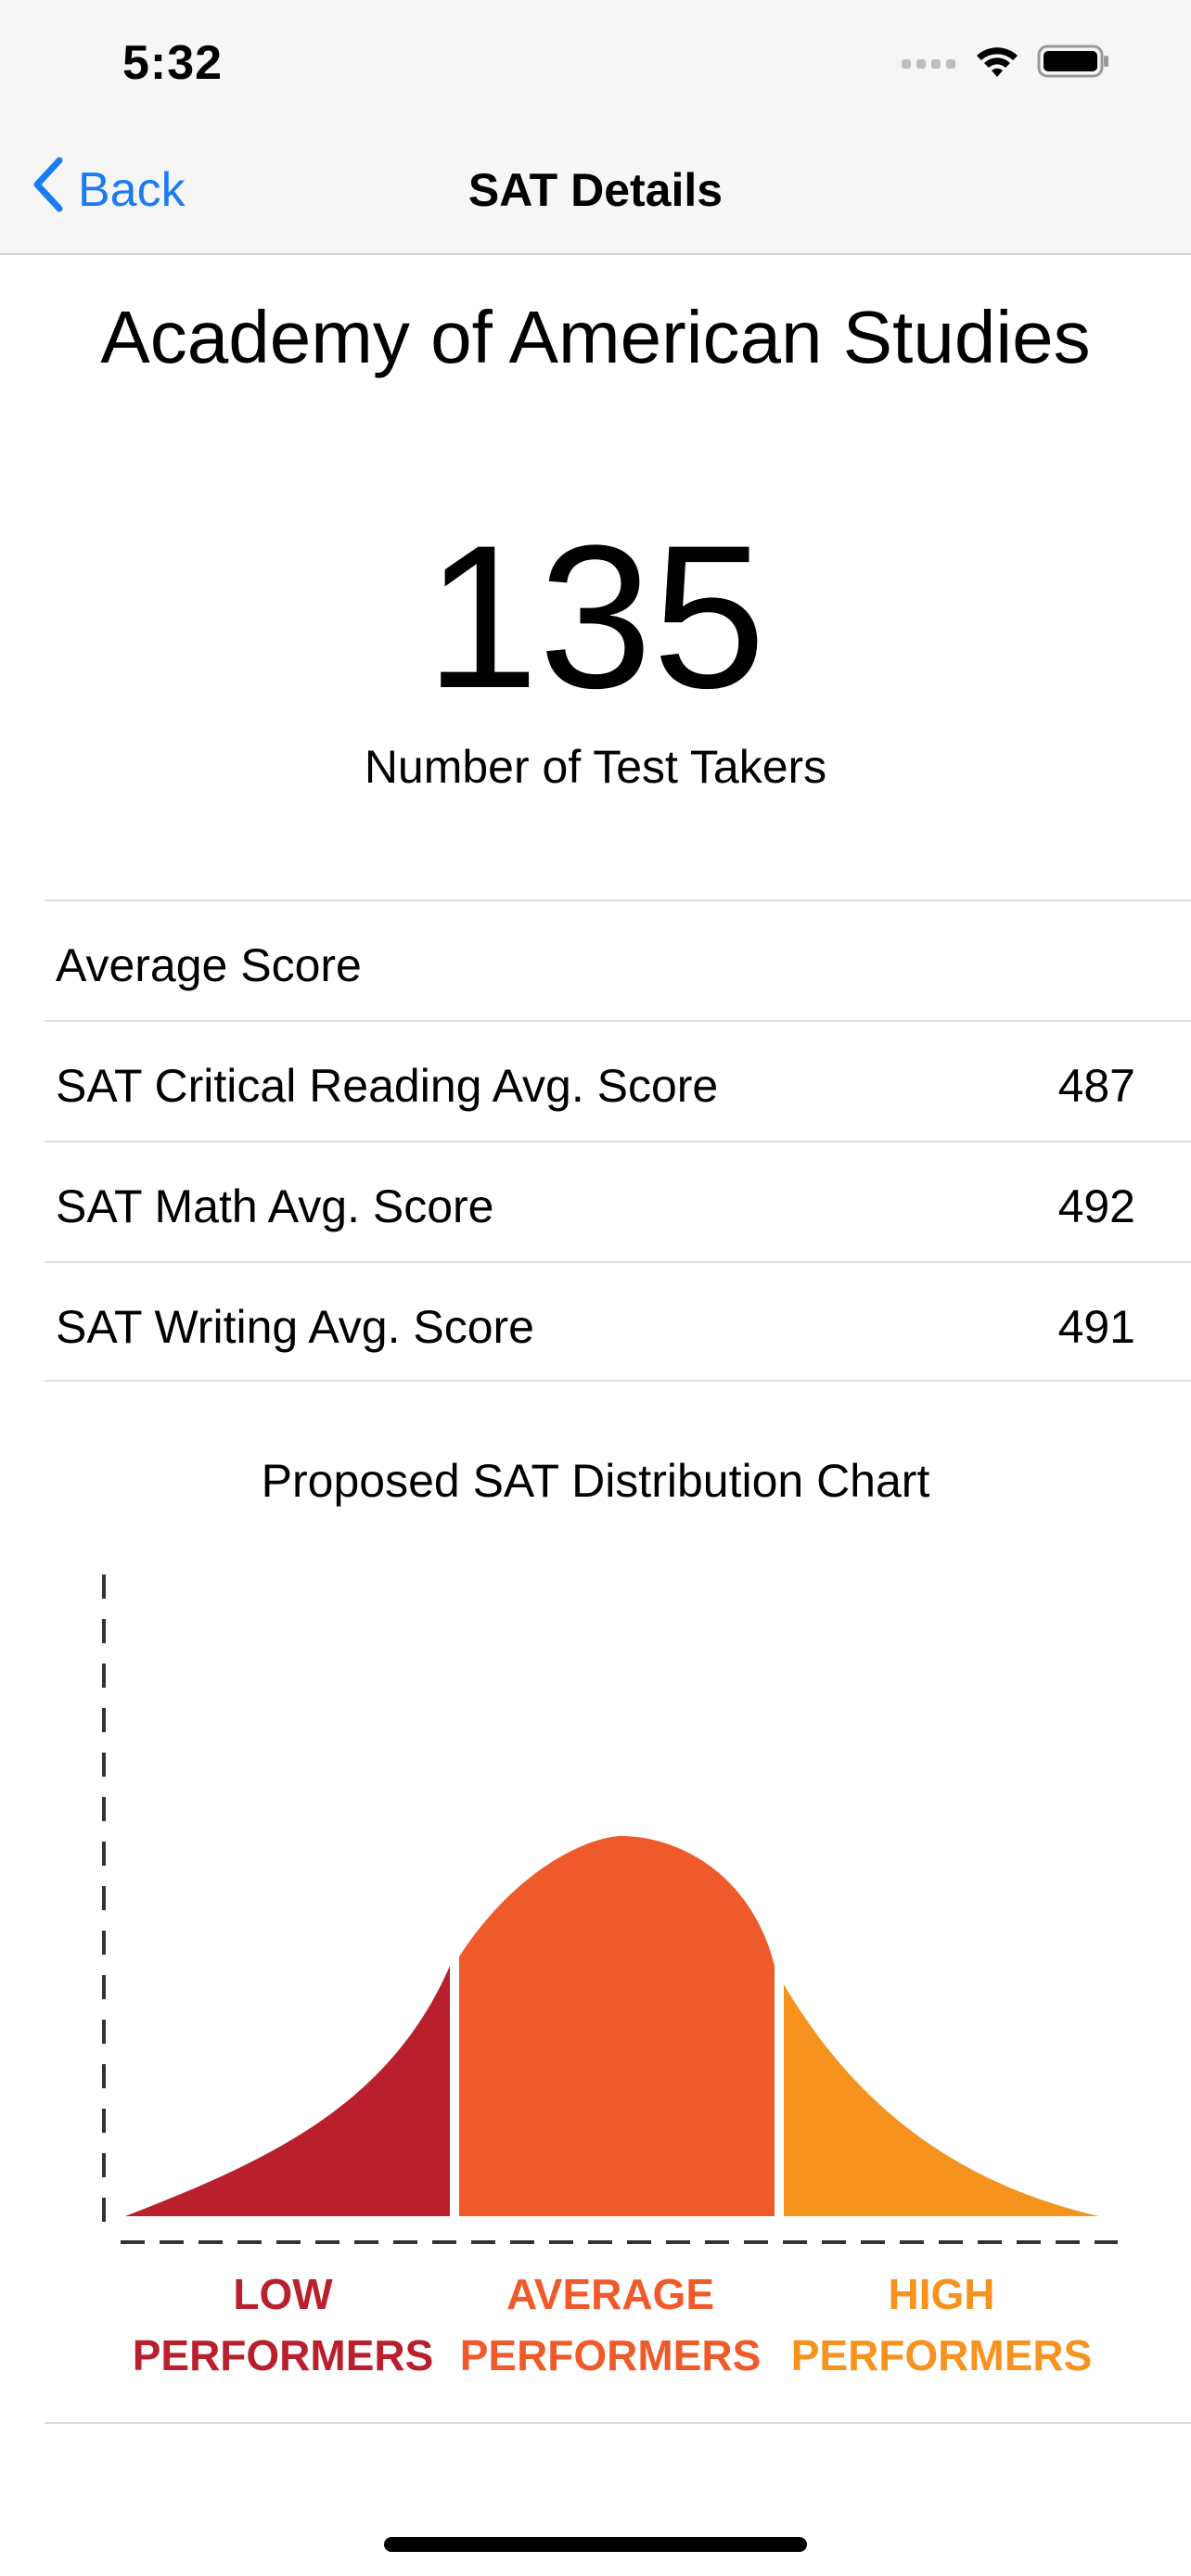 This screenshot has height=2576, width=1191. I want to click on back-button-label: Back, so click(132, 190).